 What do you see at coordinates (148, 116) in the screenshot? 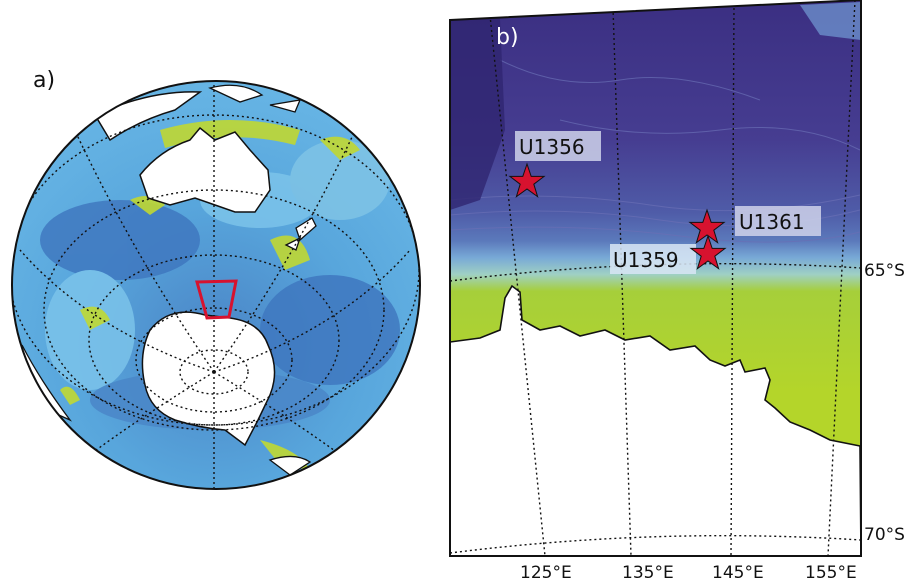
I see `asia-landmass` at bounding box center [148, 116].